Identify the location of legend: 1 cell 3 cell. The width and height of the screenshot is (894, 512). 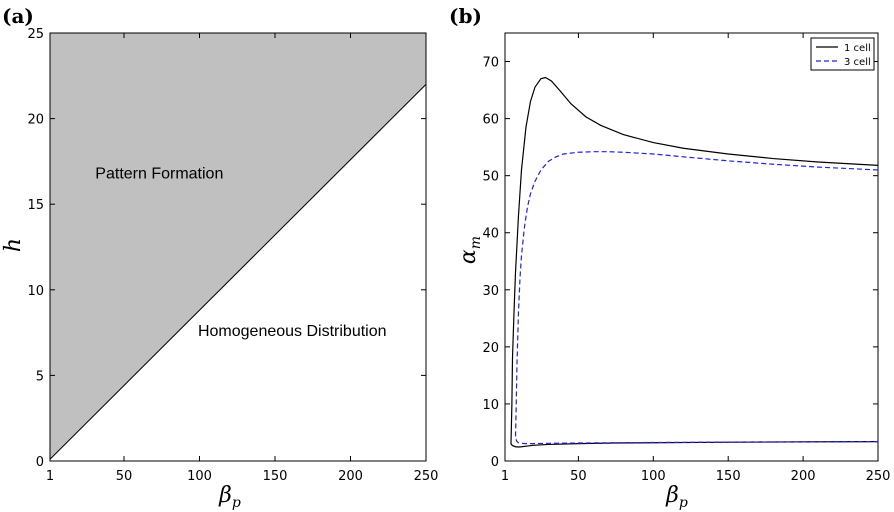
(842, 54).